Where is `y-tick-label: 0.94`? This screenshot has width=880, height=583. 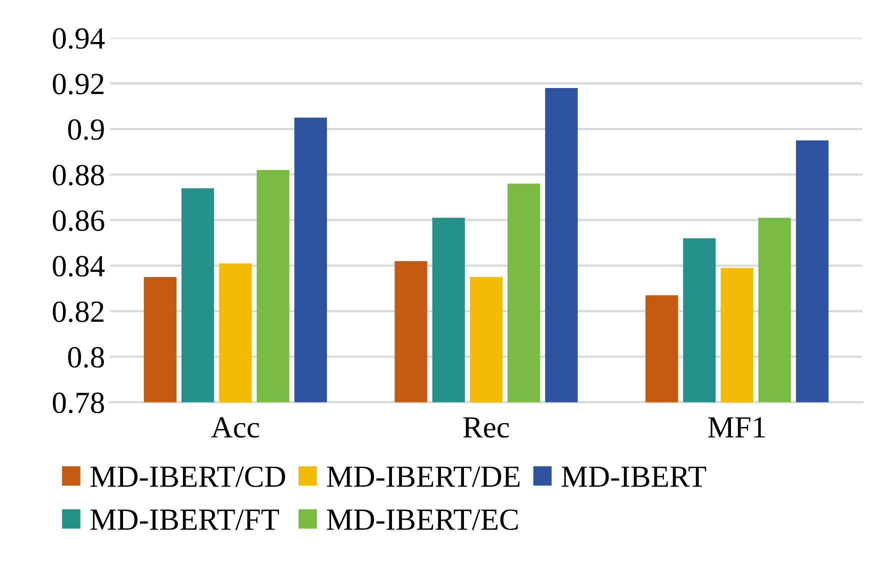
y-tick-label: 0.94 is located at coordinates (78, 38).